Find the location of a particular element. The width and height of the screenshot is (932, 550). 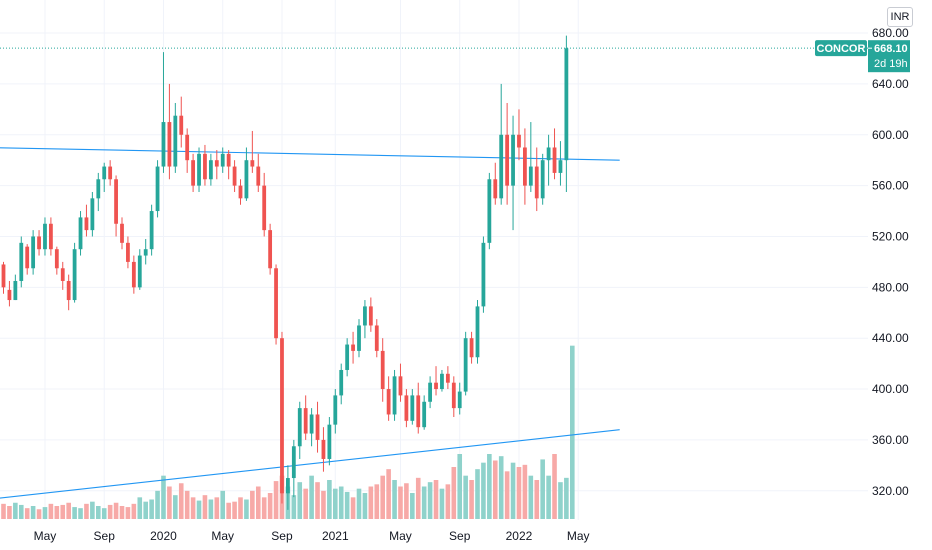

time-tick-label: May is located at coordinates (578, 536).